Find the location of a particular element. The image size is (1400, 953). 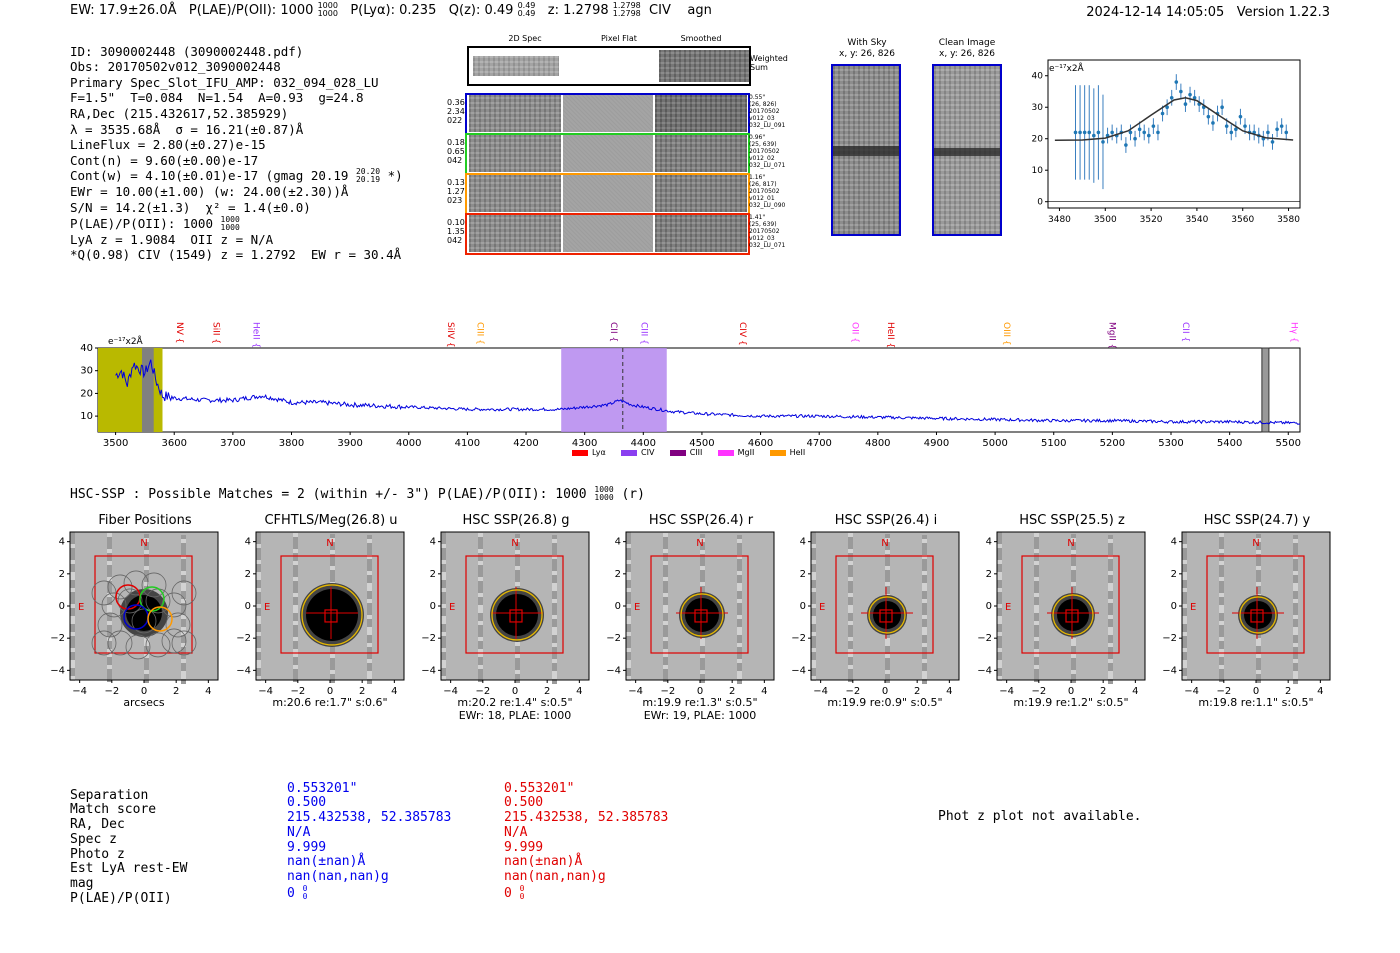

zoom-chart-ylabel: e⁻¹⁷x2Å is located at coordinates (1067, 68).